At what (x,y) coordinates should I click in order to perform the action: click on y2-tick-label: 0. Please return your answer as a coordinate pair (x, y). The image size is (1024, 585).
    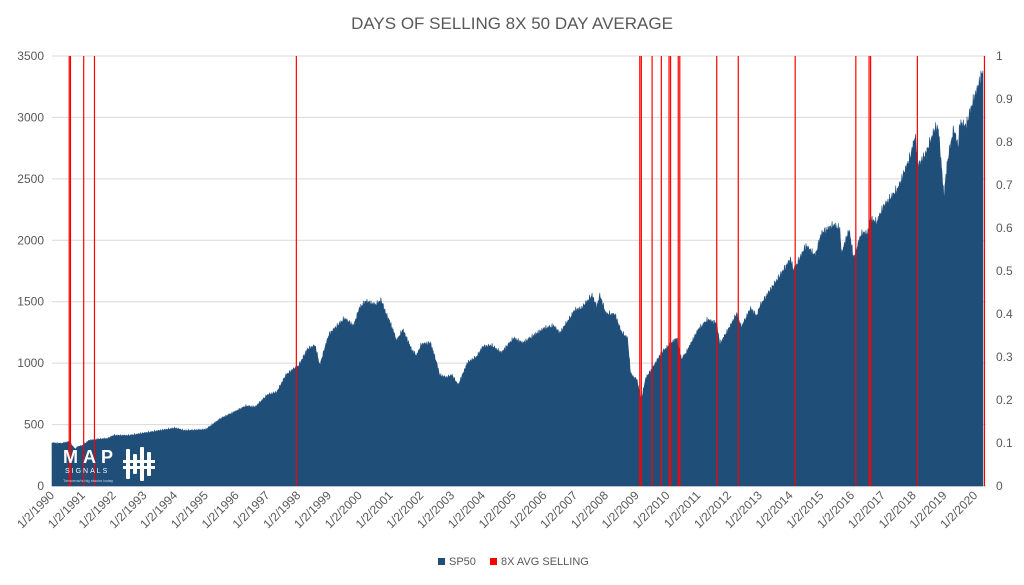
    Looking at the image, I should click on (999, 486).